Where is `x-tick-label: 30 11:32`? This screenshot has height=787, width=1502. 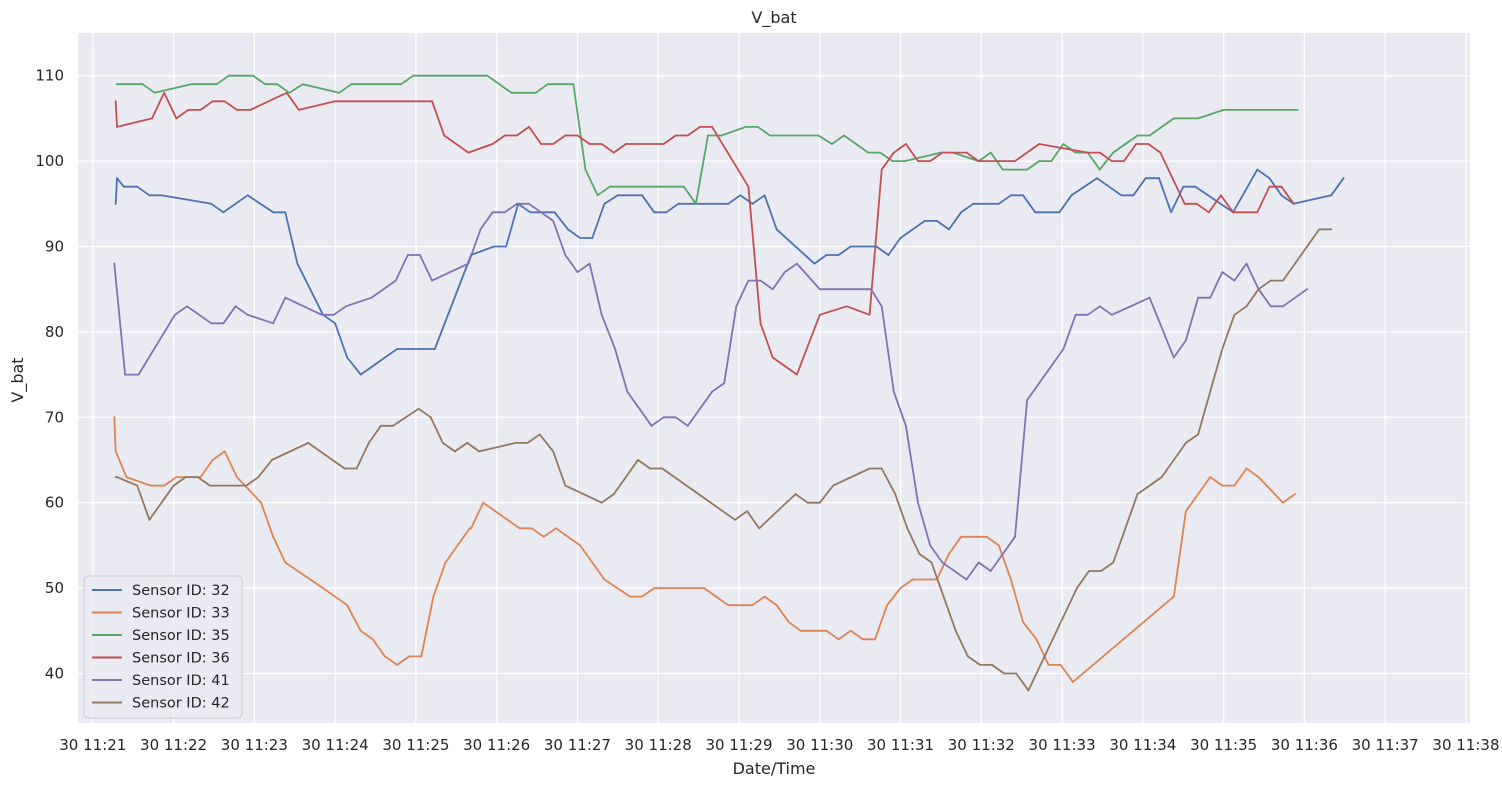
x-tick-label: 30 11:32 is located at coordinates (981, 745).